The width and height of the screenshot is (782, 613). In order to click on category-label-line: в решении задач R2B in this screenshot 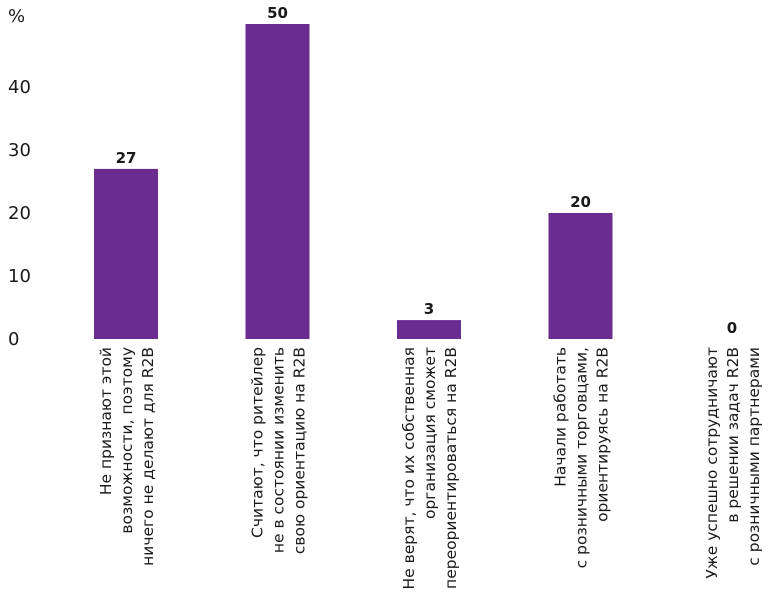, I will do `click(733, 435)`.